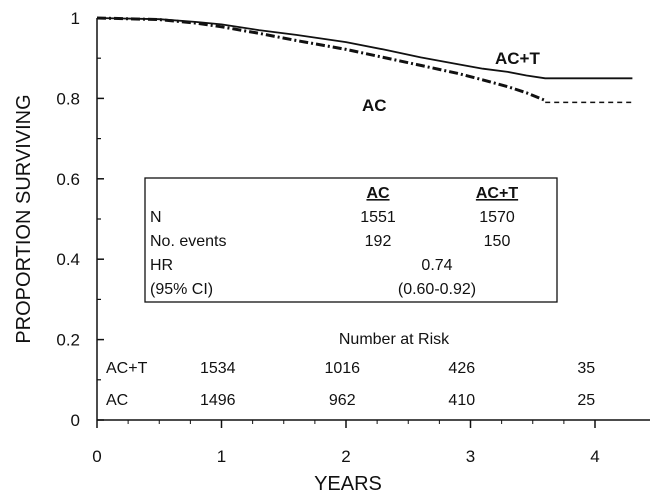 The width and height of the screenshot is (670, 498). What do you see at coordinates (218, 368) in the screenshot?
I see `risk-value: 1534` at bounding box center [218, 368].